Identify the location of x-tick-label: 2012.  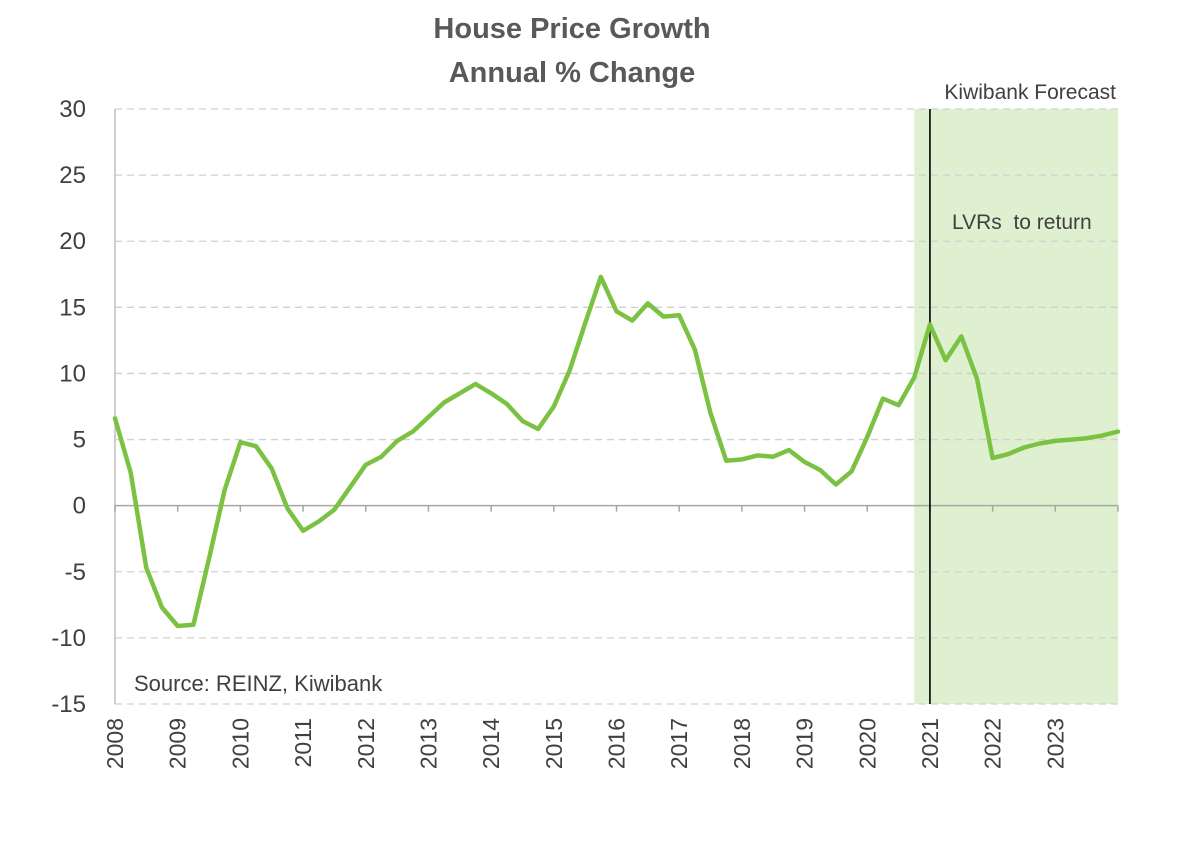
(366, 743).